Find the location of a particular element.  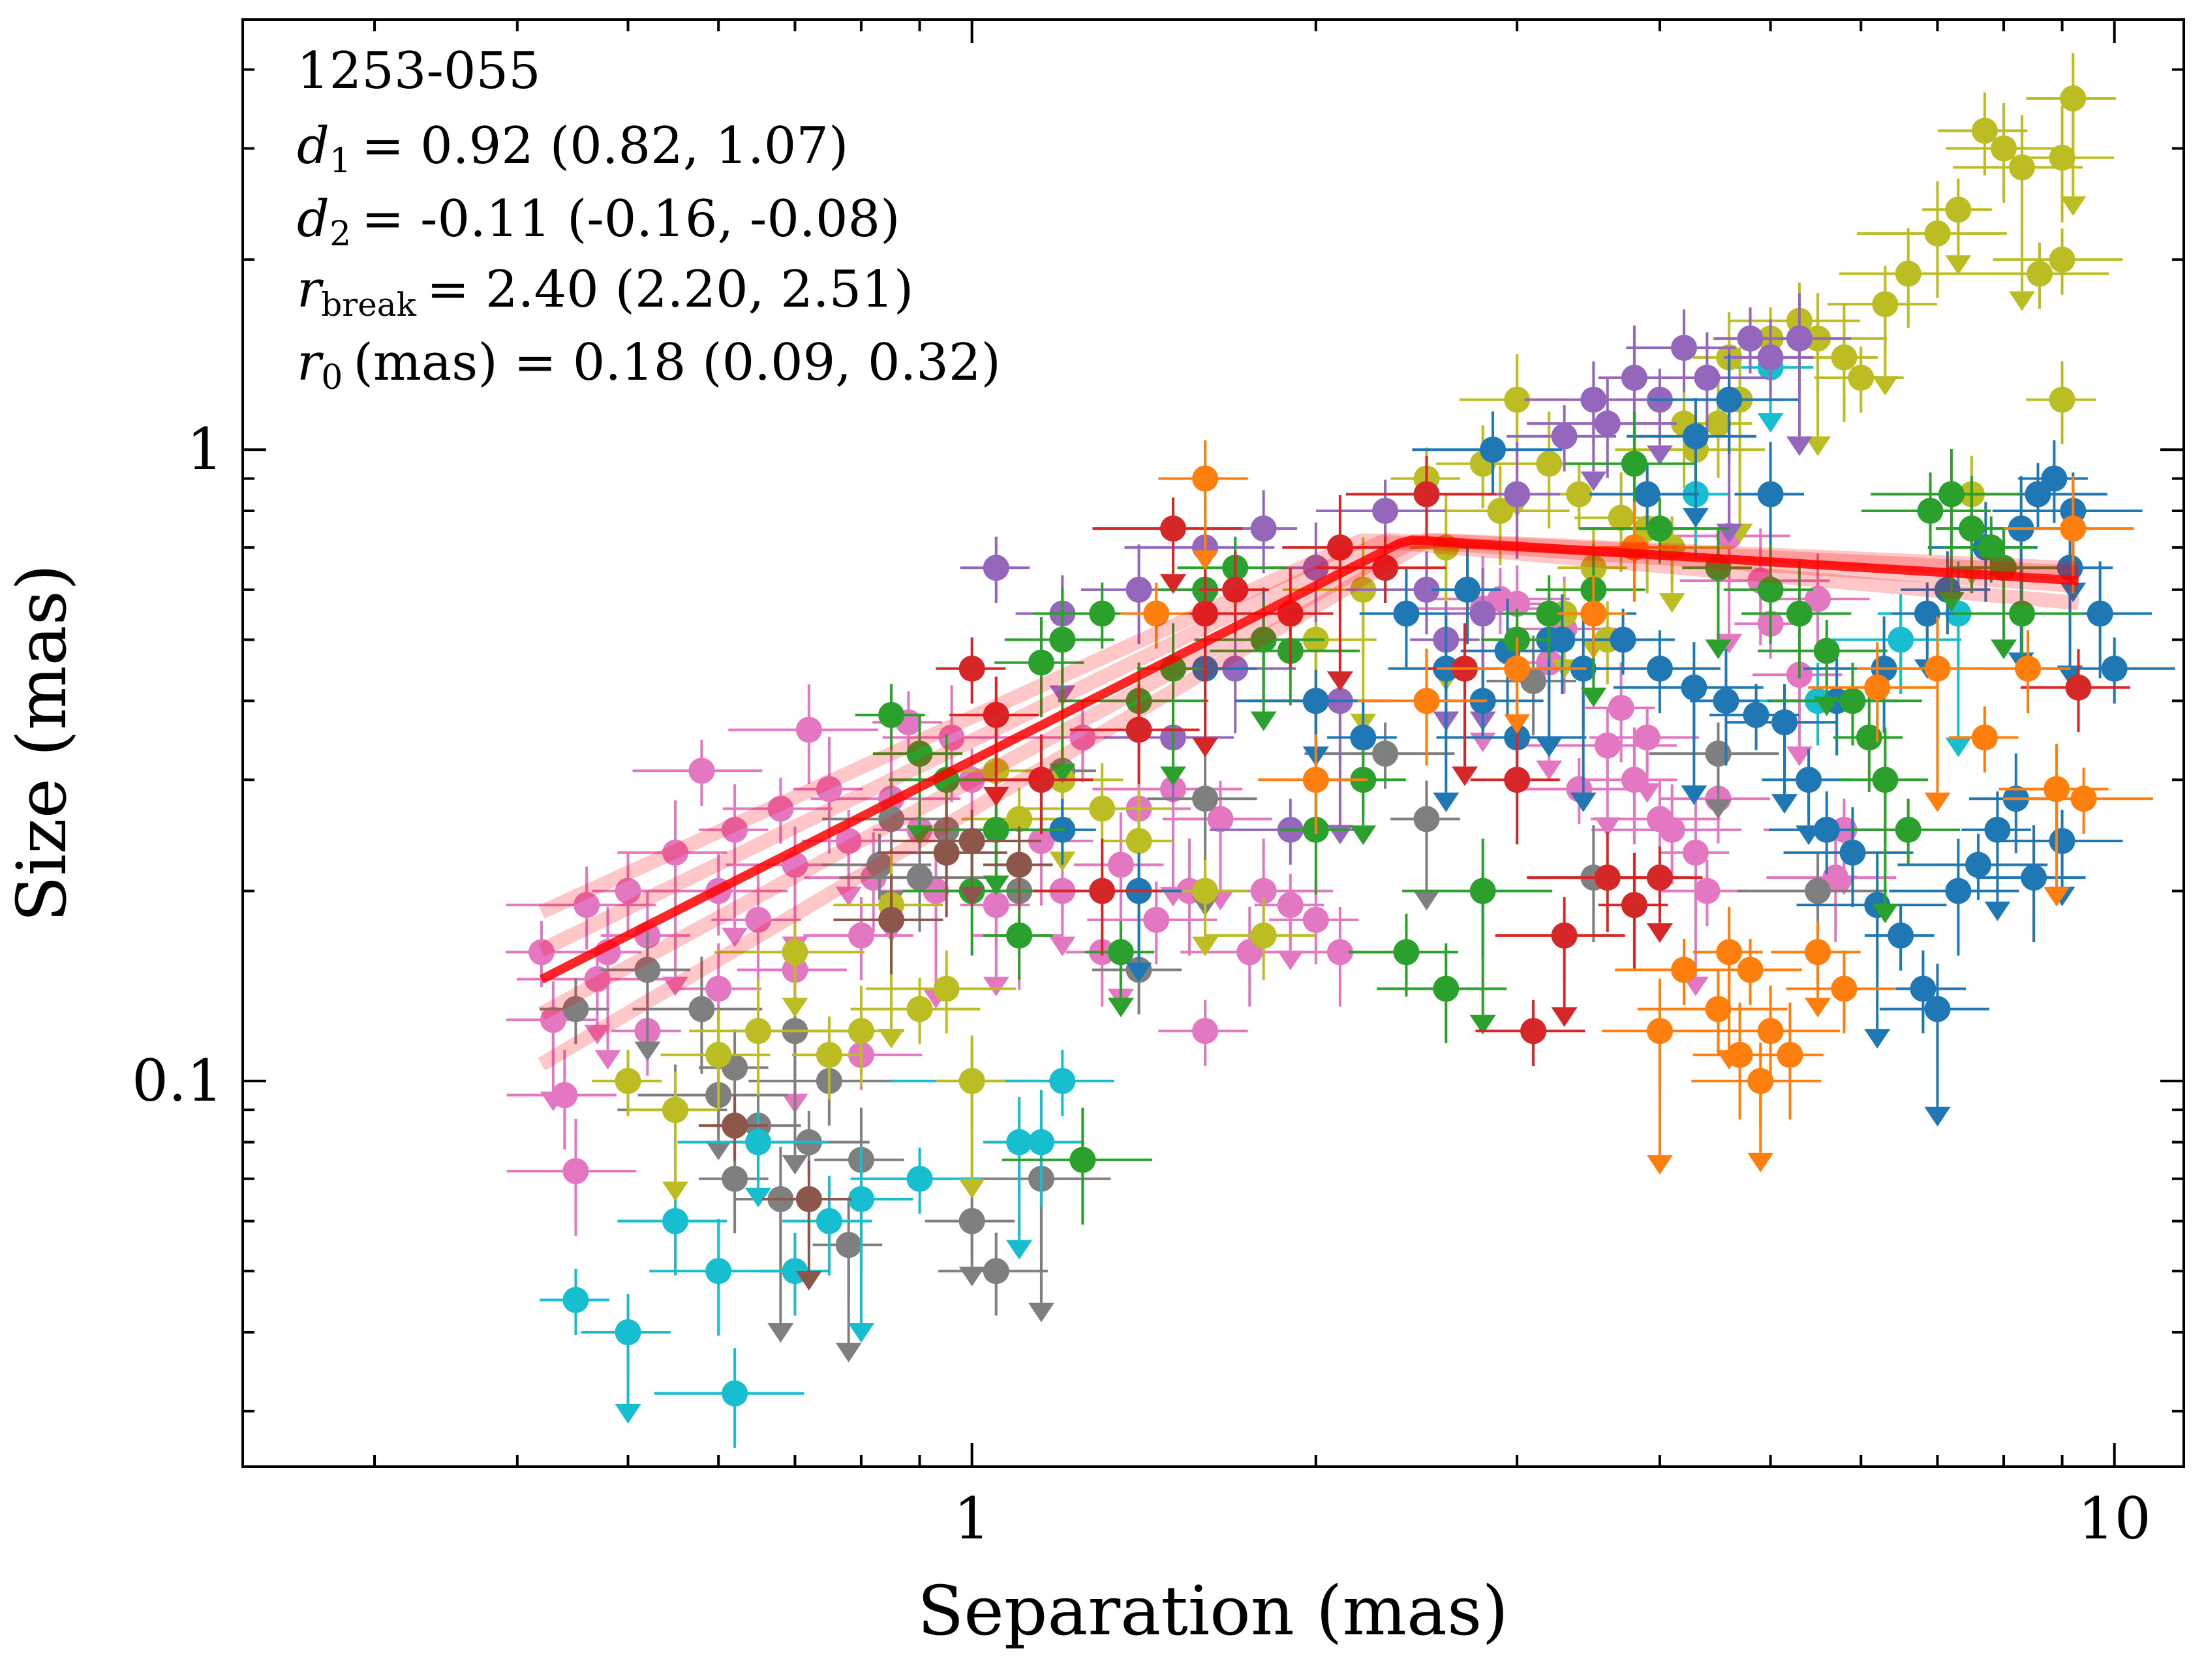

source-name: 1253-055 is located at coordinates (419, 71).